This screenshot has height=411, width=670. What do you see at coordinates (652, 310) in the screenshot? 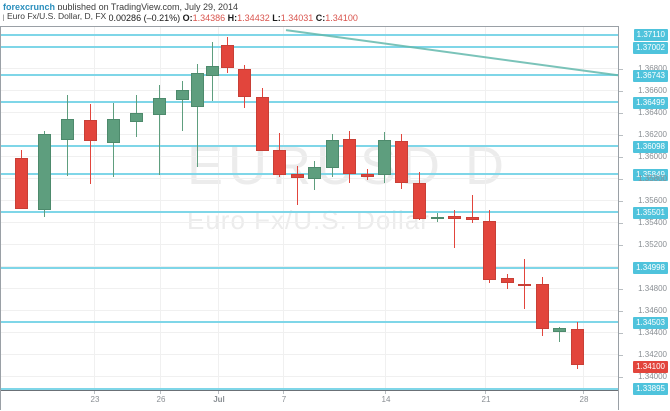
I see `price-axis-label: 1.34600` at bounding box center [652, 310].